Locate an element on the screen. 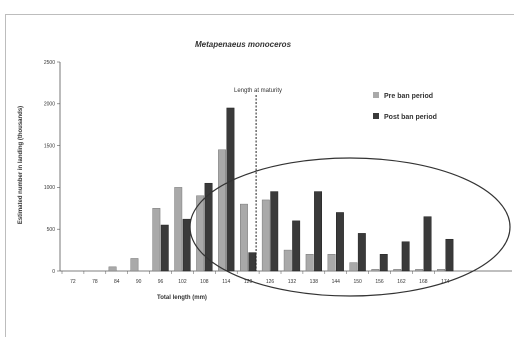 Image resolution: width=514 pixels, height=337 pixels. legend-label-pre: Pre ban period is located at coordinates (408, 96).